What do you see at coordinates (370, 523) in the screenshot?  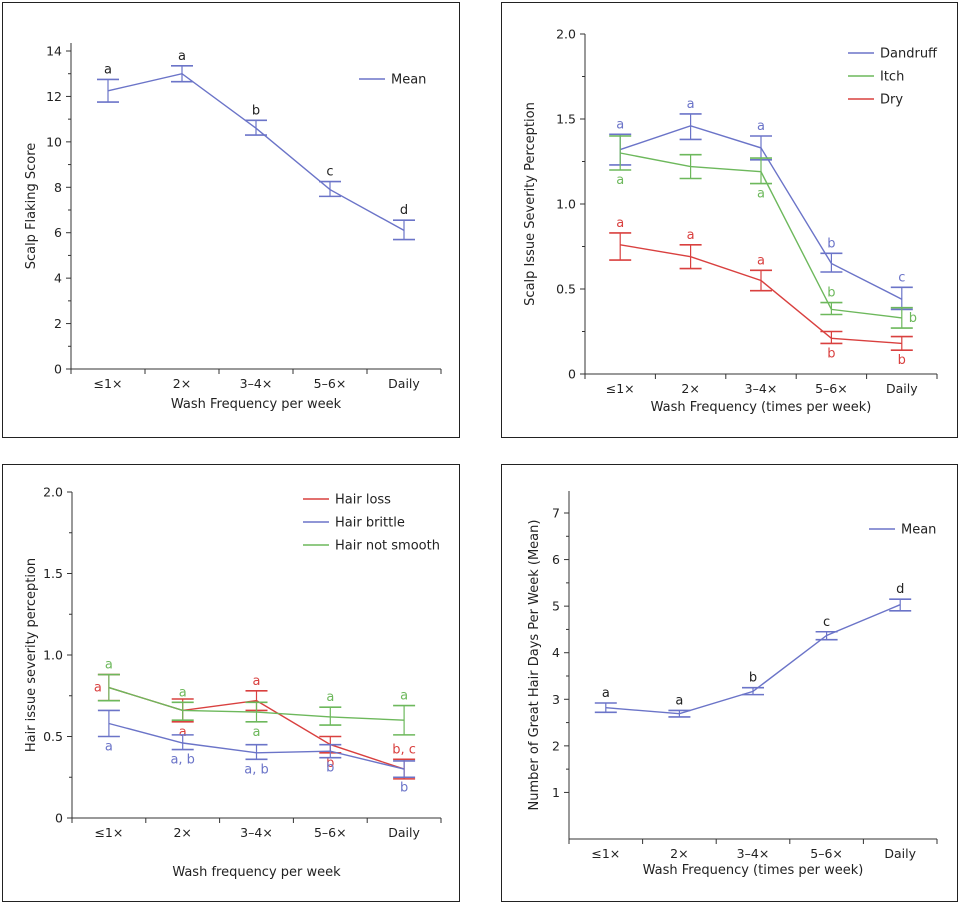 I see `legend-label: Hair brittle` at bounding box center [370, 523].